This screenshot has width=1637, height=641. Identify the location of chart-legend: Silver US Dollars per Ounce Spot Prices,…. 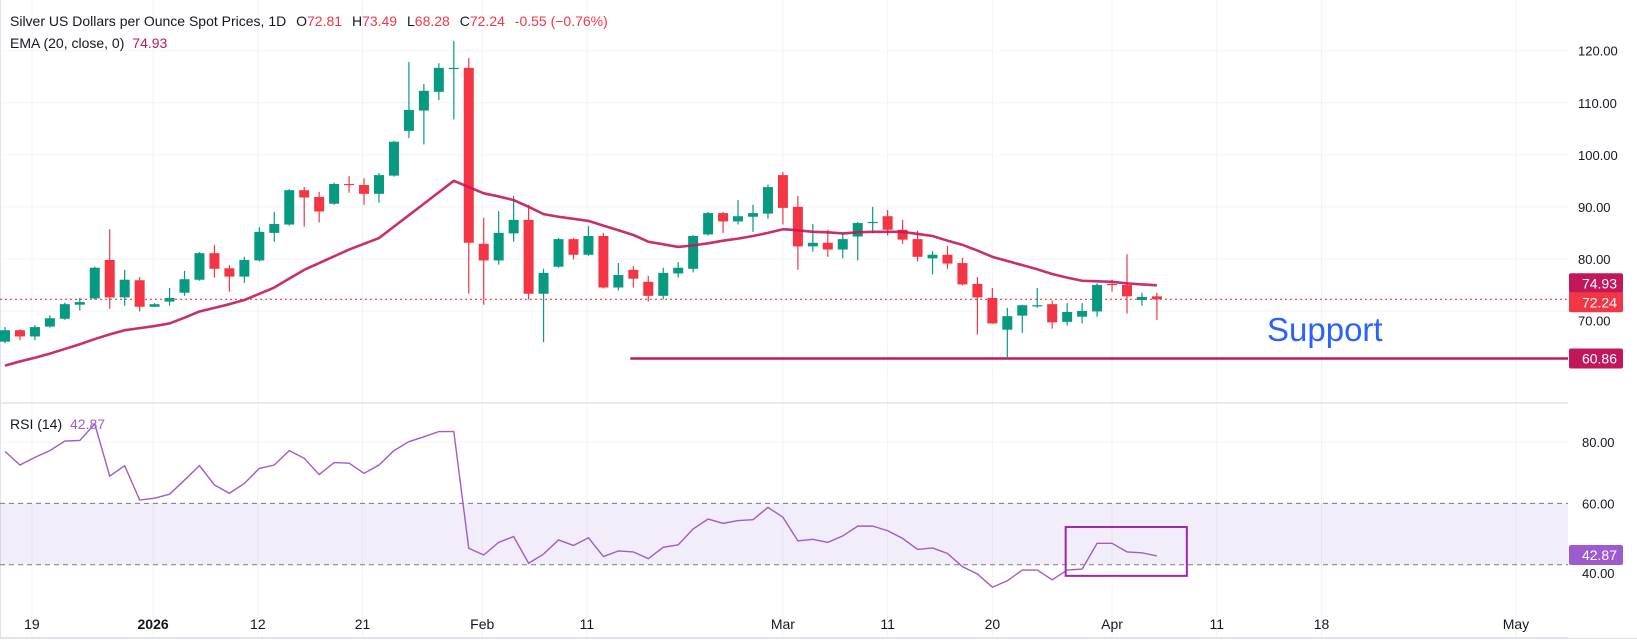
(309, 21).